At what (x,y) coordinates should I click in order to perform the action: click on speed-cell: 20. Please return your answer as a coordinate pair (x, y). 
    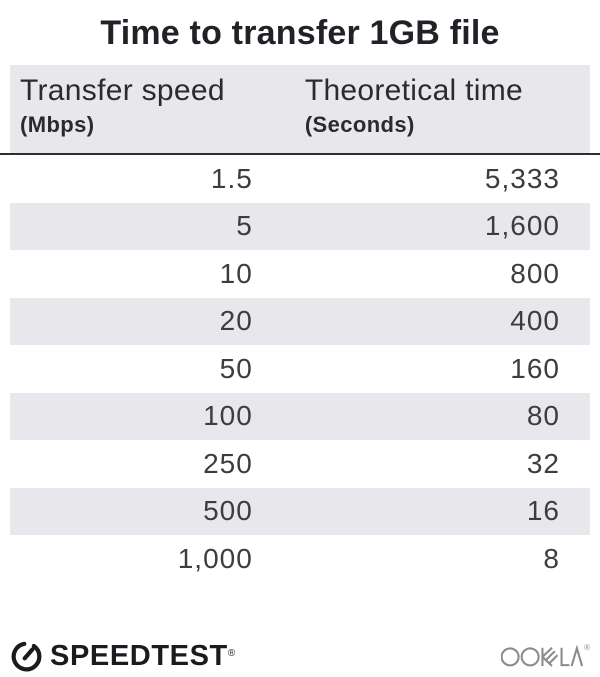
    Looking at the image, I should click on (236, 321).